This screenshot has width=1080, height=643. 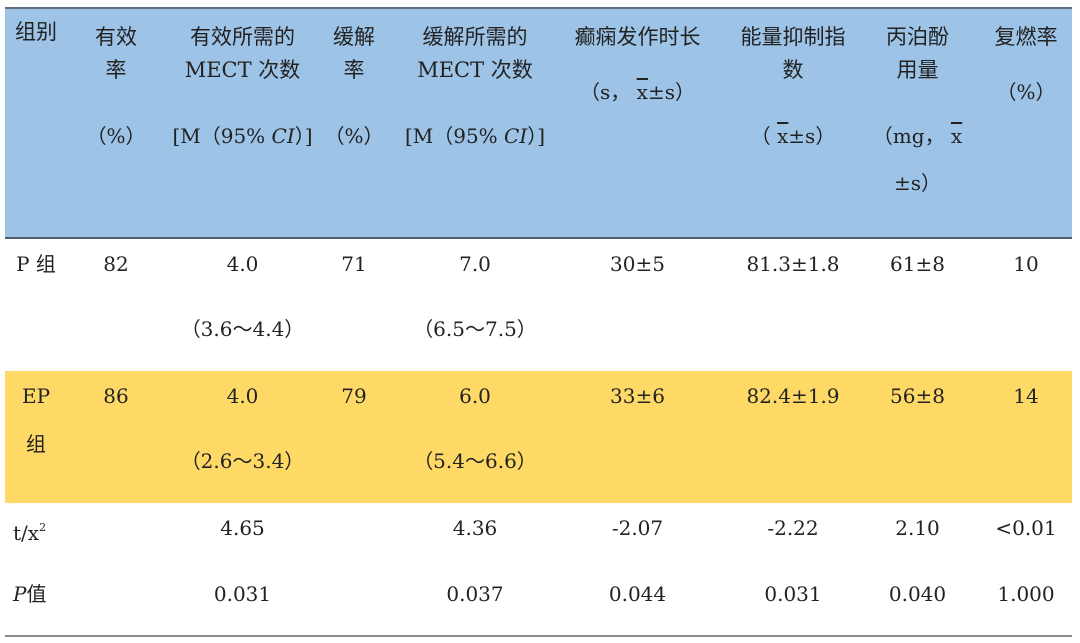 I want to click on header-text: 数, so click(x=793, y=70).